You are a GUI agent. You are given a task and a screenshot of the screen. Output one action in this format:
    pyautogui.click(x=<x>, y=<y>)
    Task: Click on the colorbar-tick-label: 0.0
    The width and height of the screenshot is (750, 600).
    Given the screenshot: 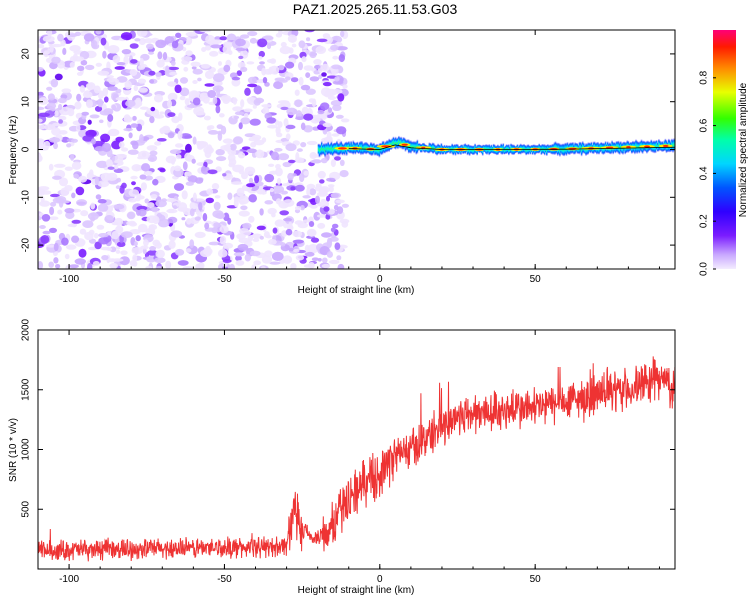 What is the action you would take?
    pyautogui.click(x=704, y=269)
    